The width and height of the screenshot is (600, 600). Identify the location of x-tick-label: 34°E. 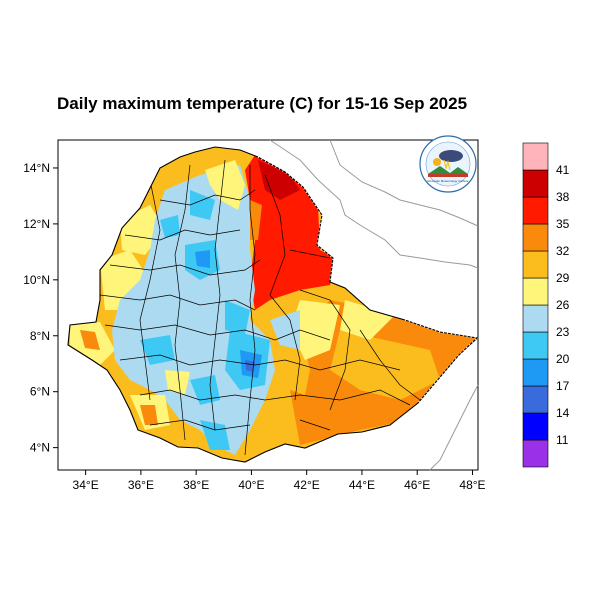
(86, 485).